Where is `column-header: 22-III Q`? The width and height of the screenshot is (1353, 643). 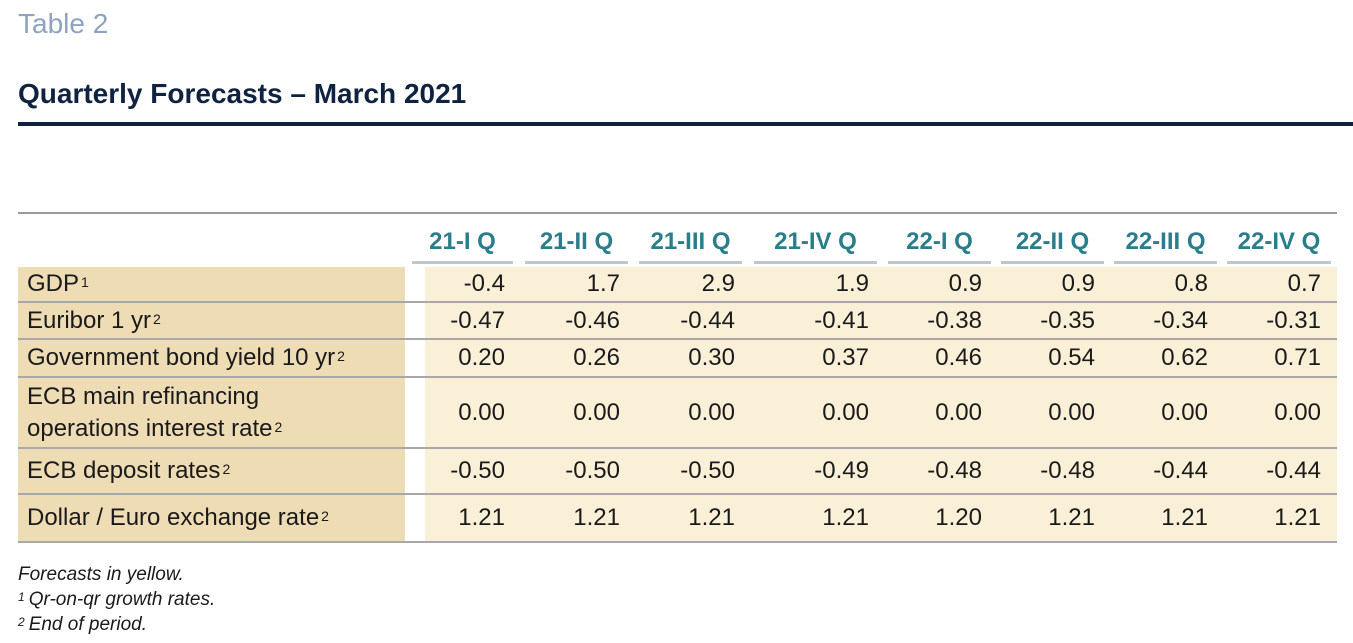 column-header: 22-III Q is located at coordinates (1165, 245).